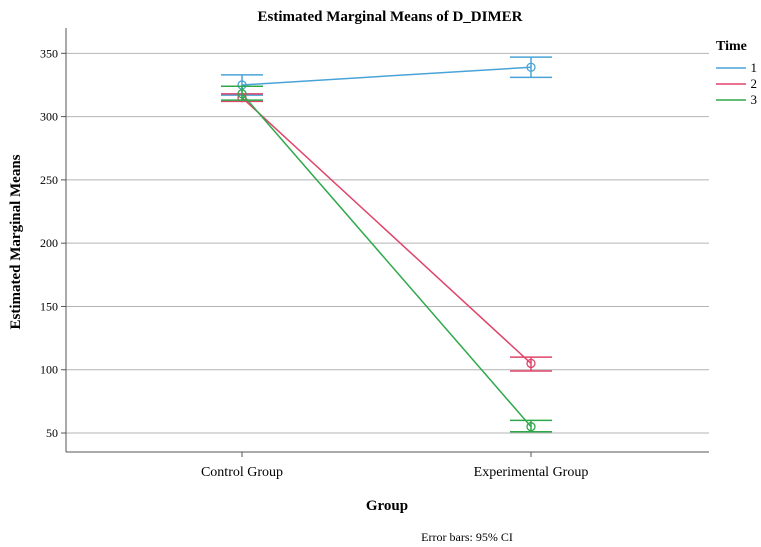 The image size is (761, 547). What do you see at coordinates (52, 433) in the screenshot?
I see `y-tick-label: 50` at bounding box center [52, 433].